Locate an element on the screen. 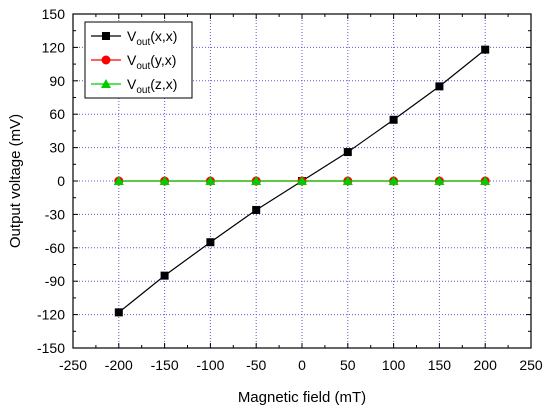 This screenshot has width=550, height=415. y-tick-label: -120 is located at coordinates (51, 315).